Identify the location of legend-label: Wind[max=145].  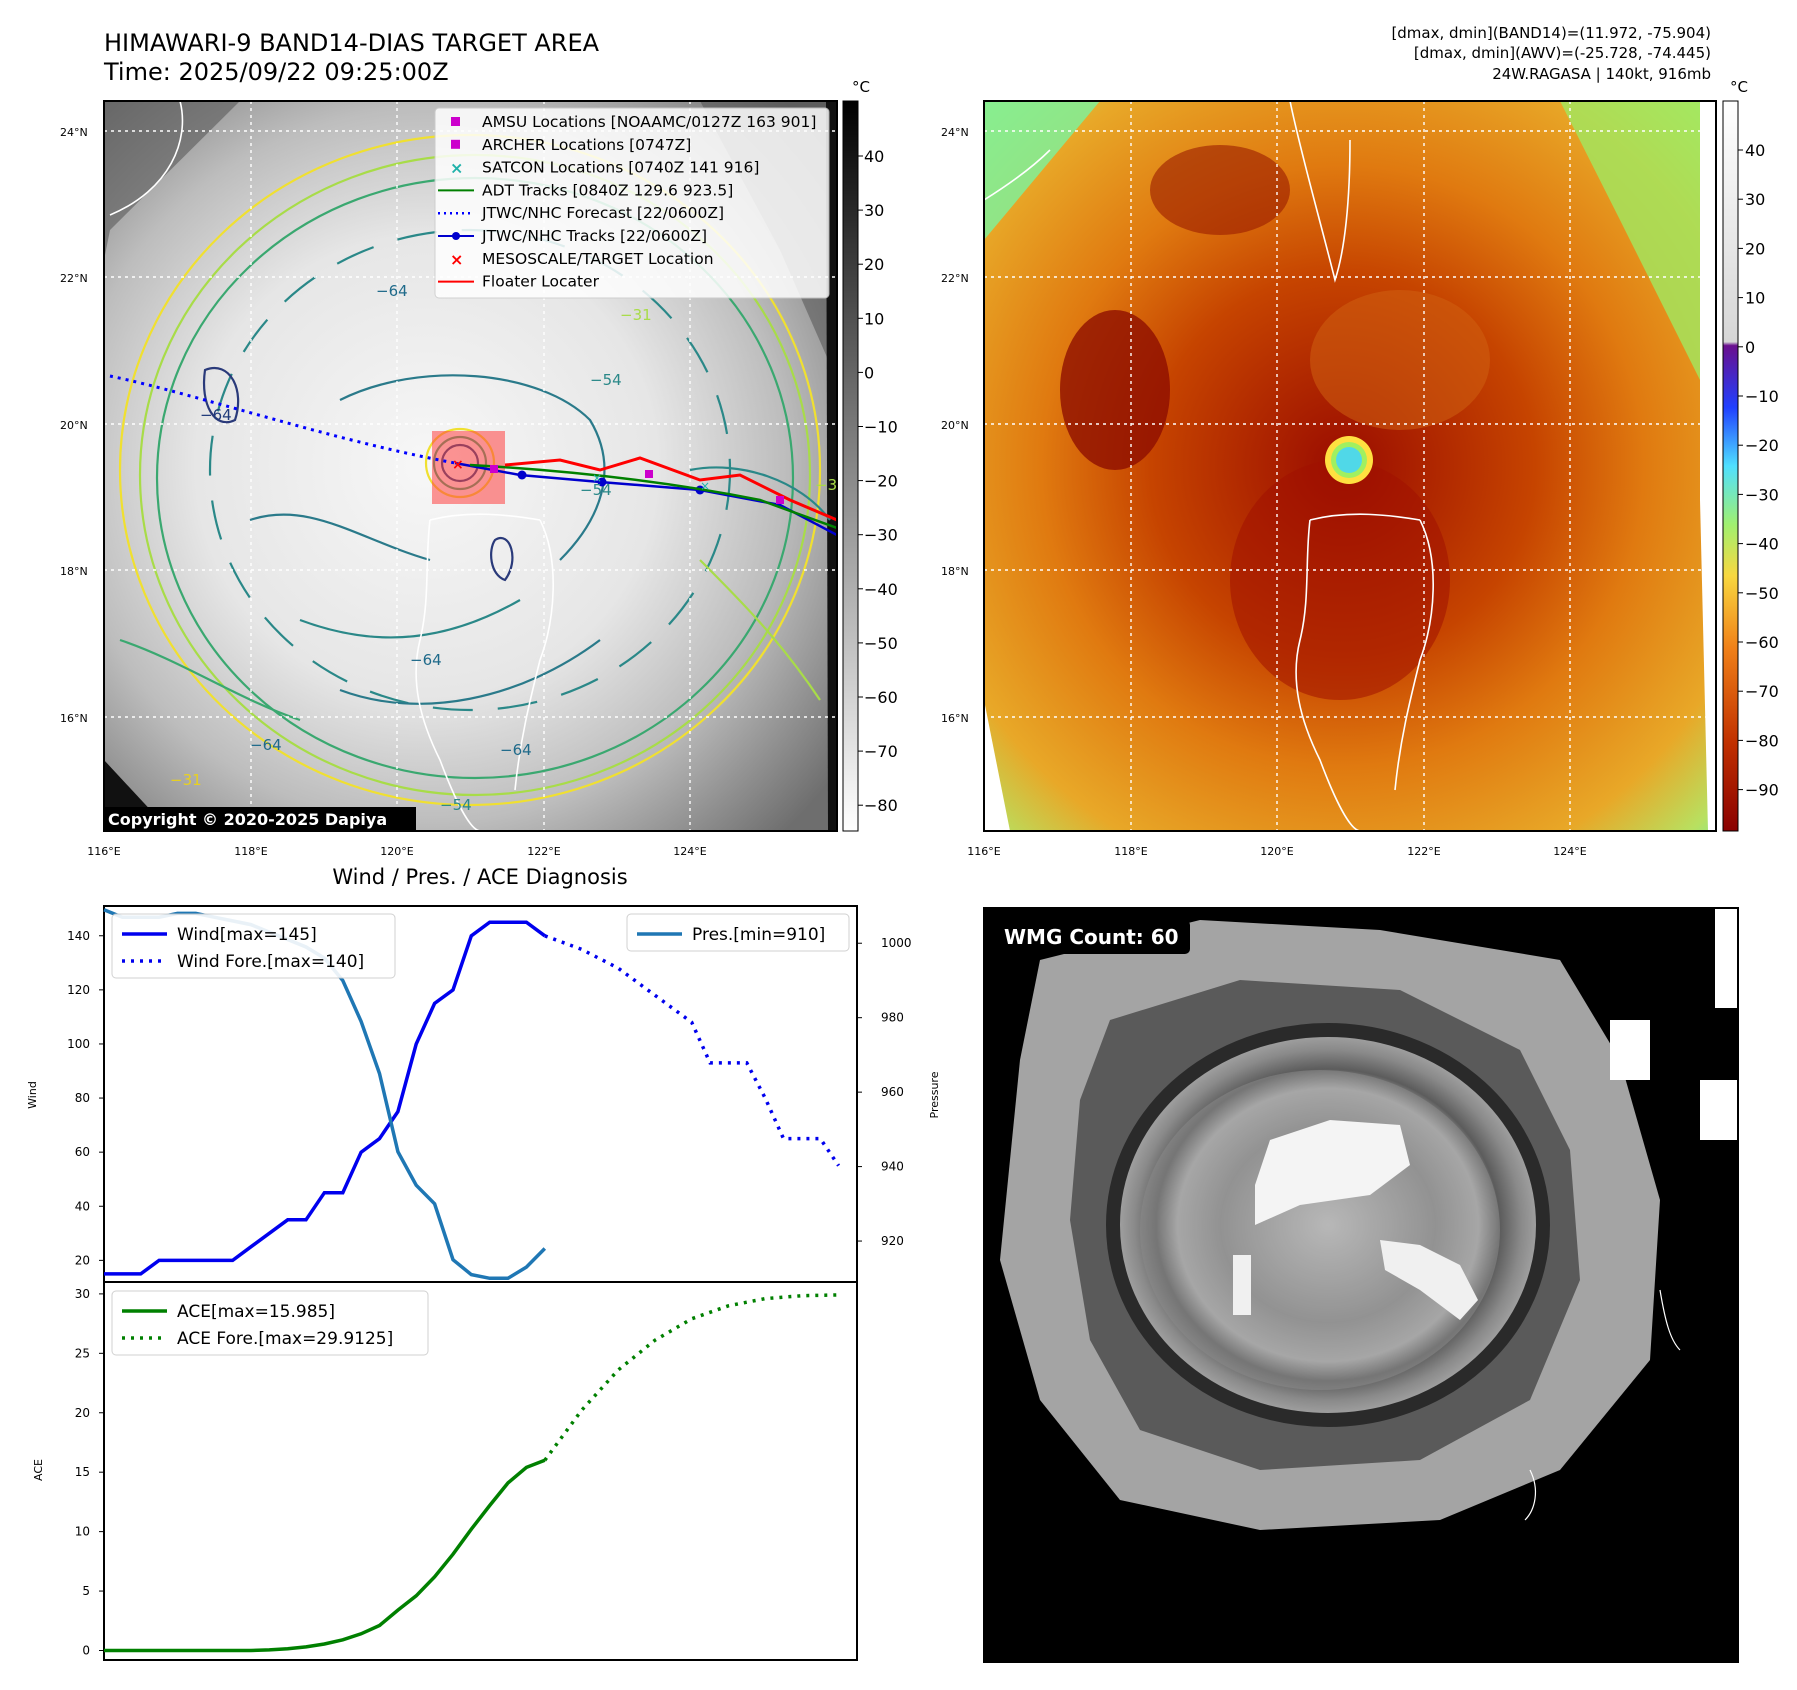
(247, 935).